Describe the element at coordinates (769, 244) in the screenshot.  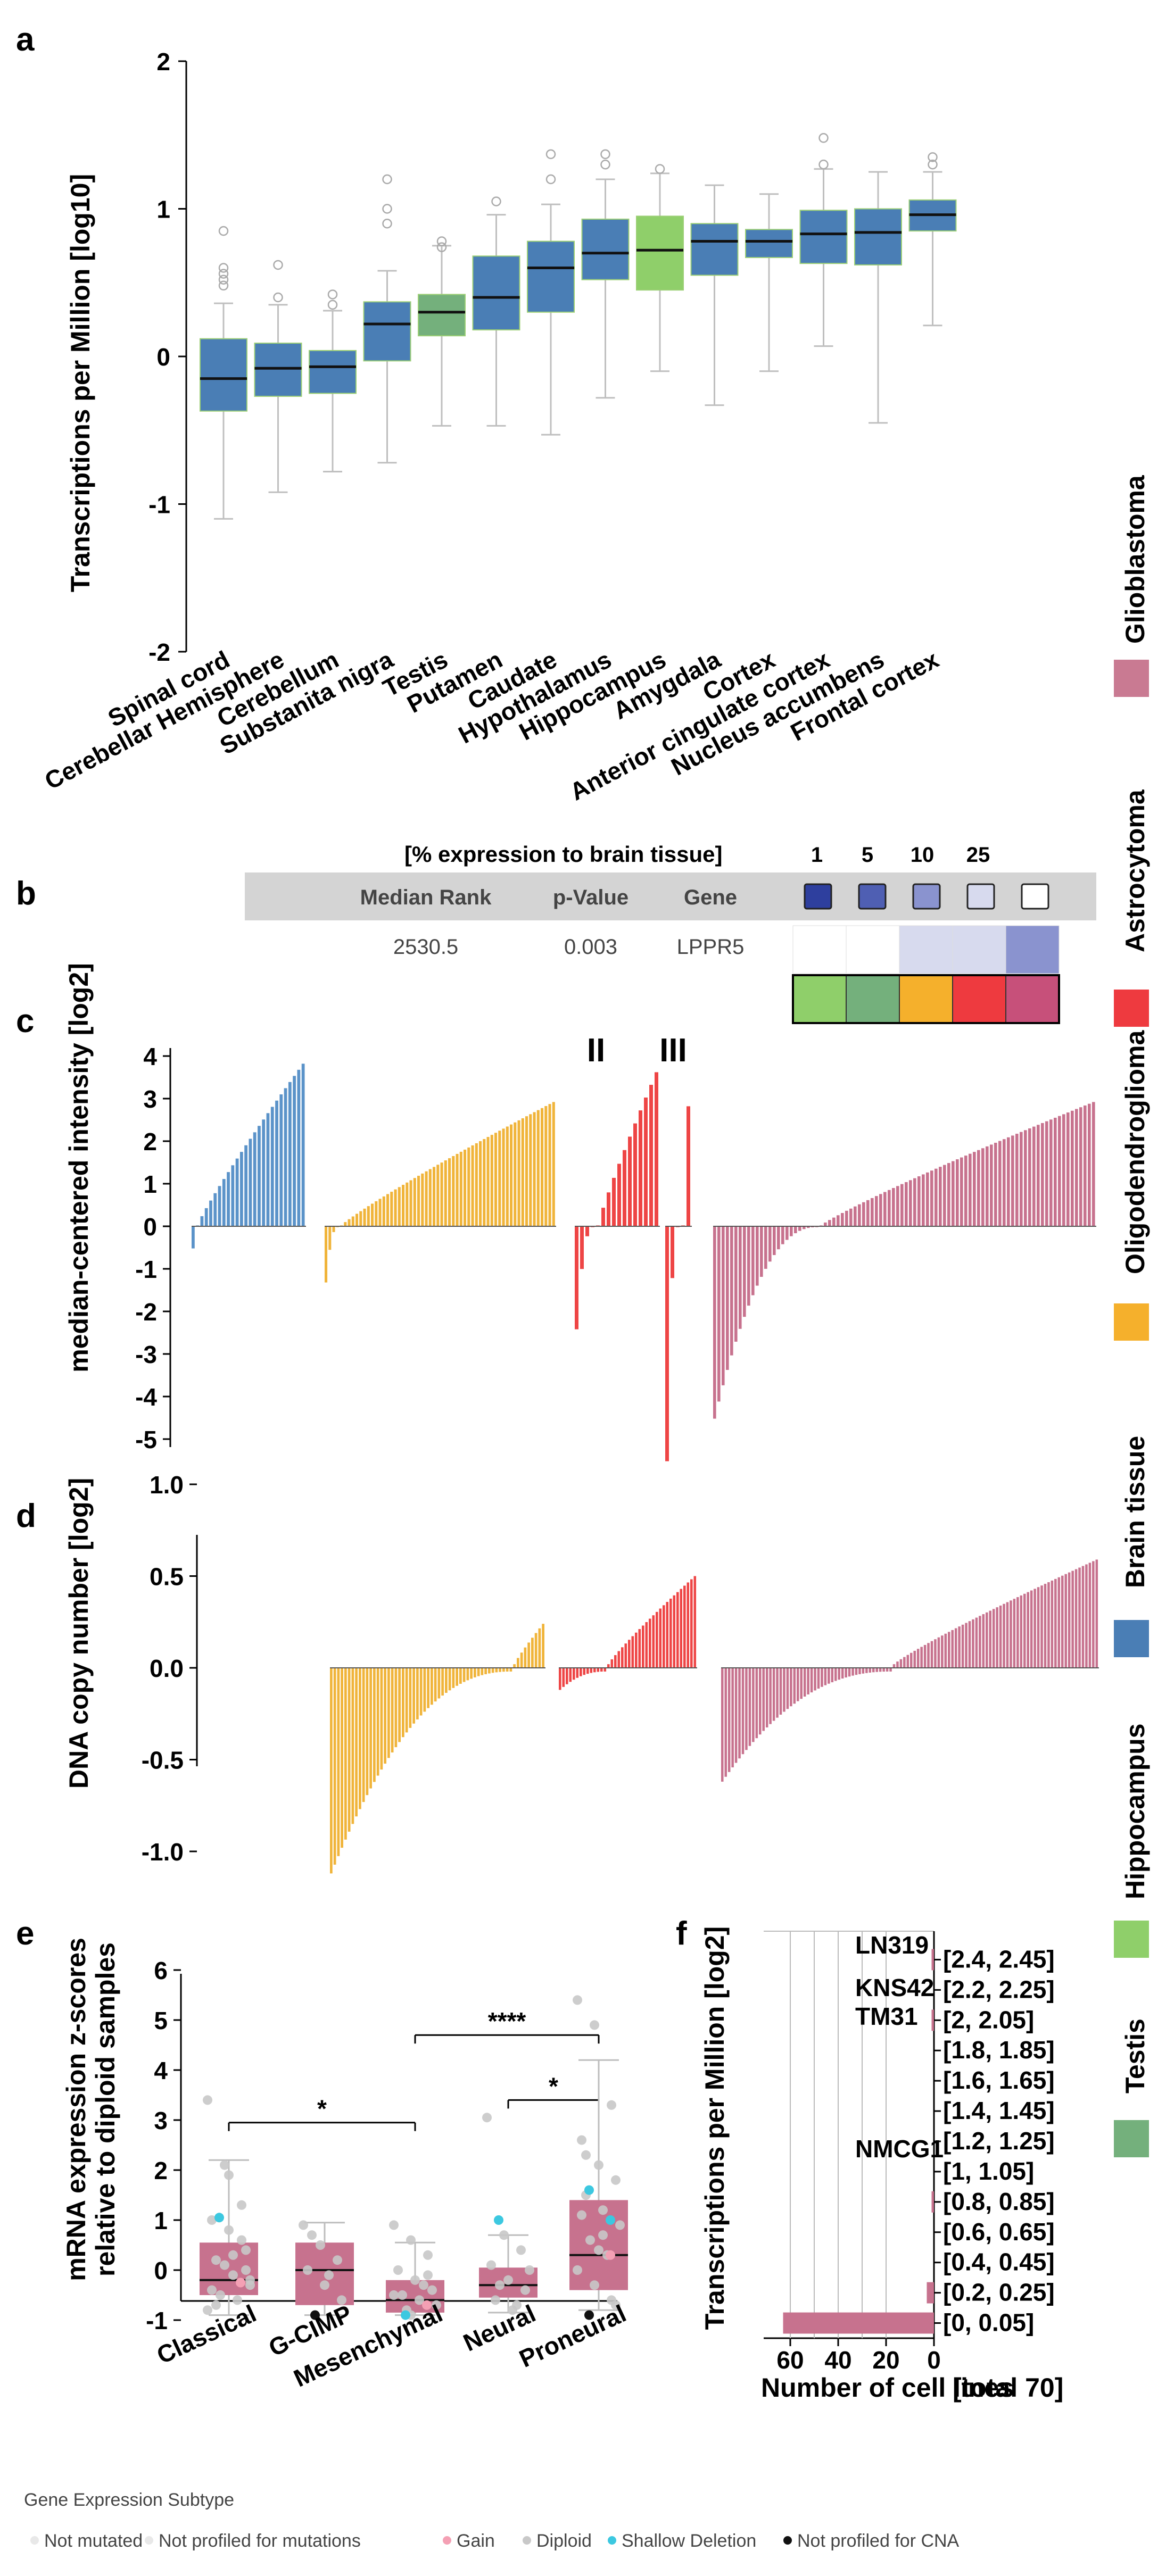
I see `box-cortex` at that location.